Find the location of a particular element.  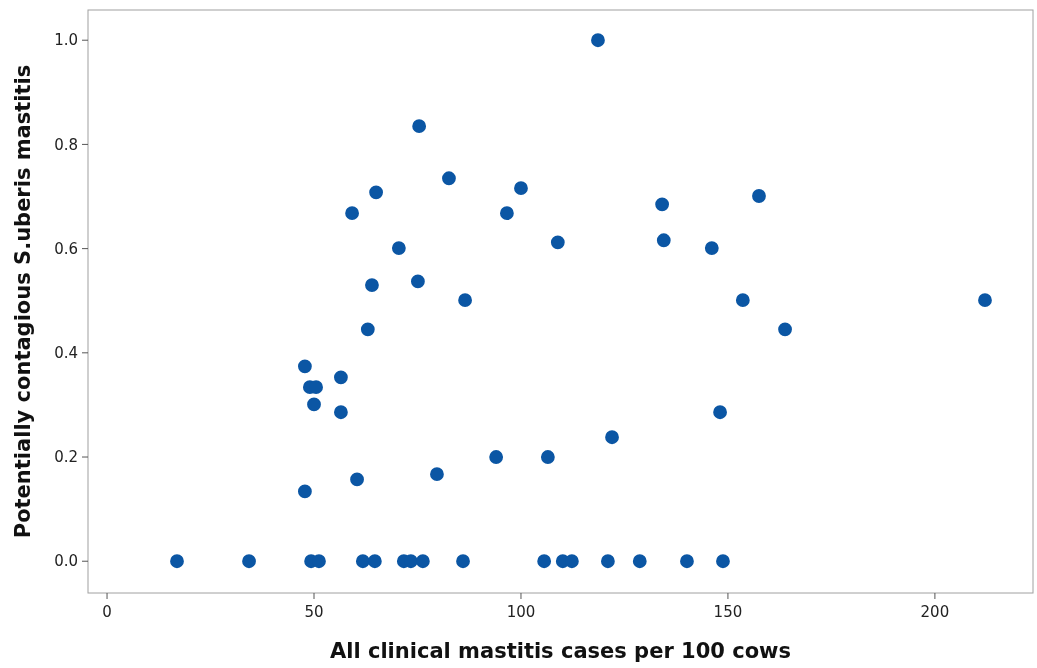

y-tick-label: 0.4 is located at coordinates (66, 353).